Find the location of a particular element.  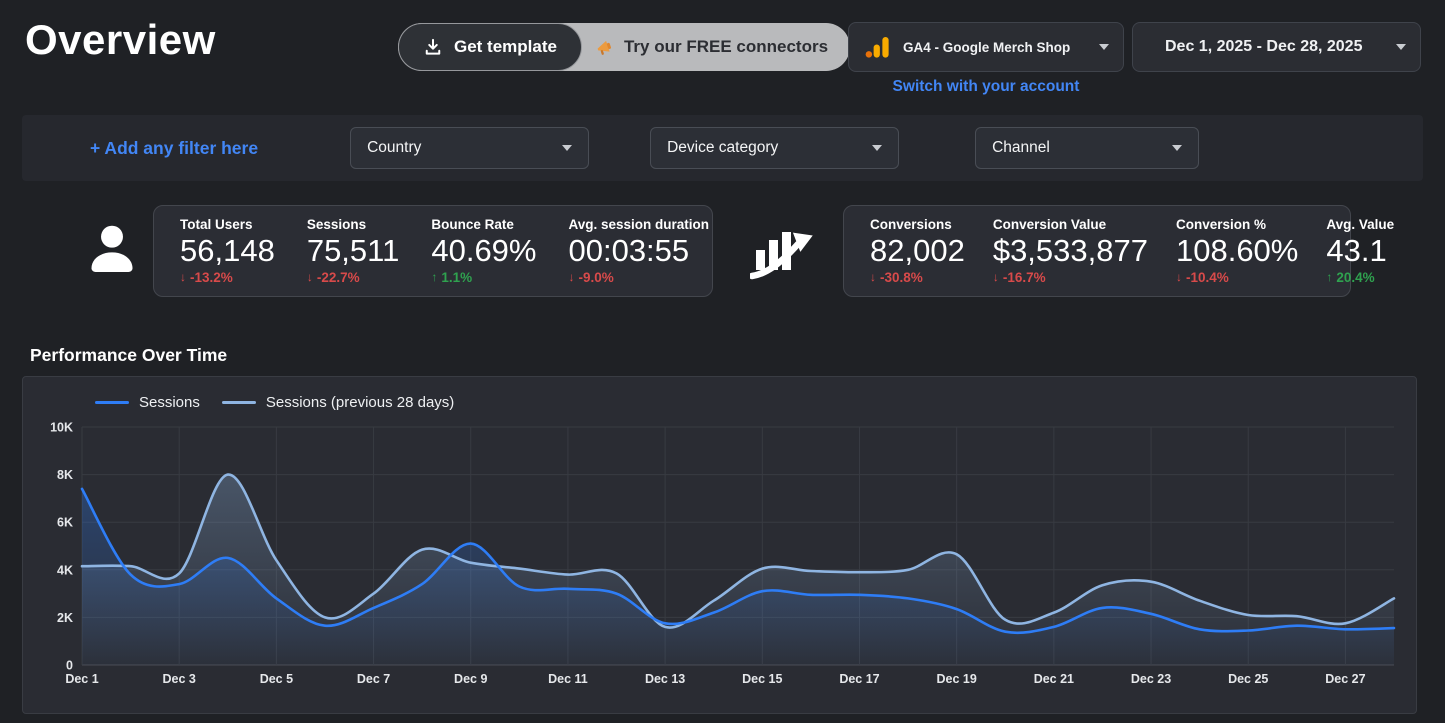

account-selector-label: GA4 - Google Merch Shop is located at coordinates (987, 47).